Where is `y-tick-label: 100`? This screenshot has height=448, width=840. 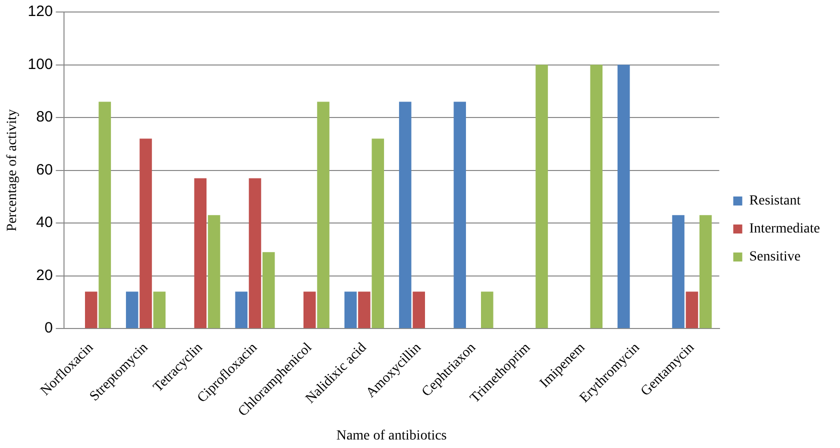 y-tick-label: 100 is located at coordinates (40, 64).